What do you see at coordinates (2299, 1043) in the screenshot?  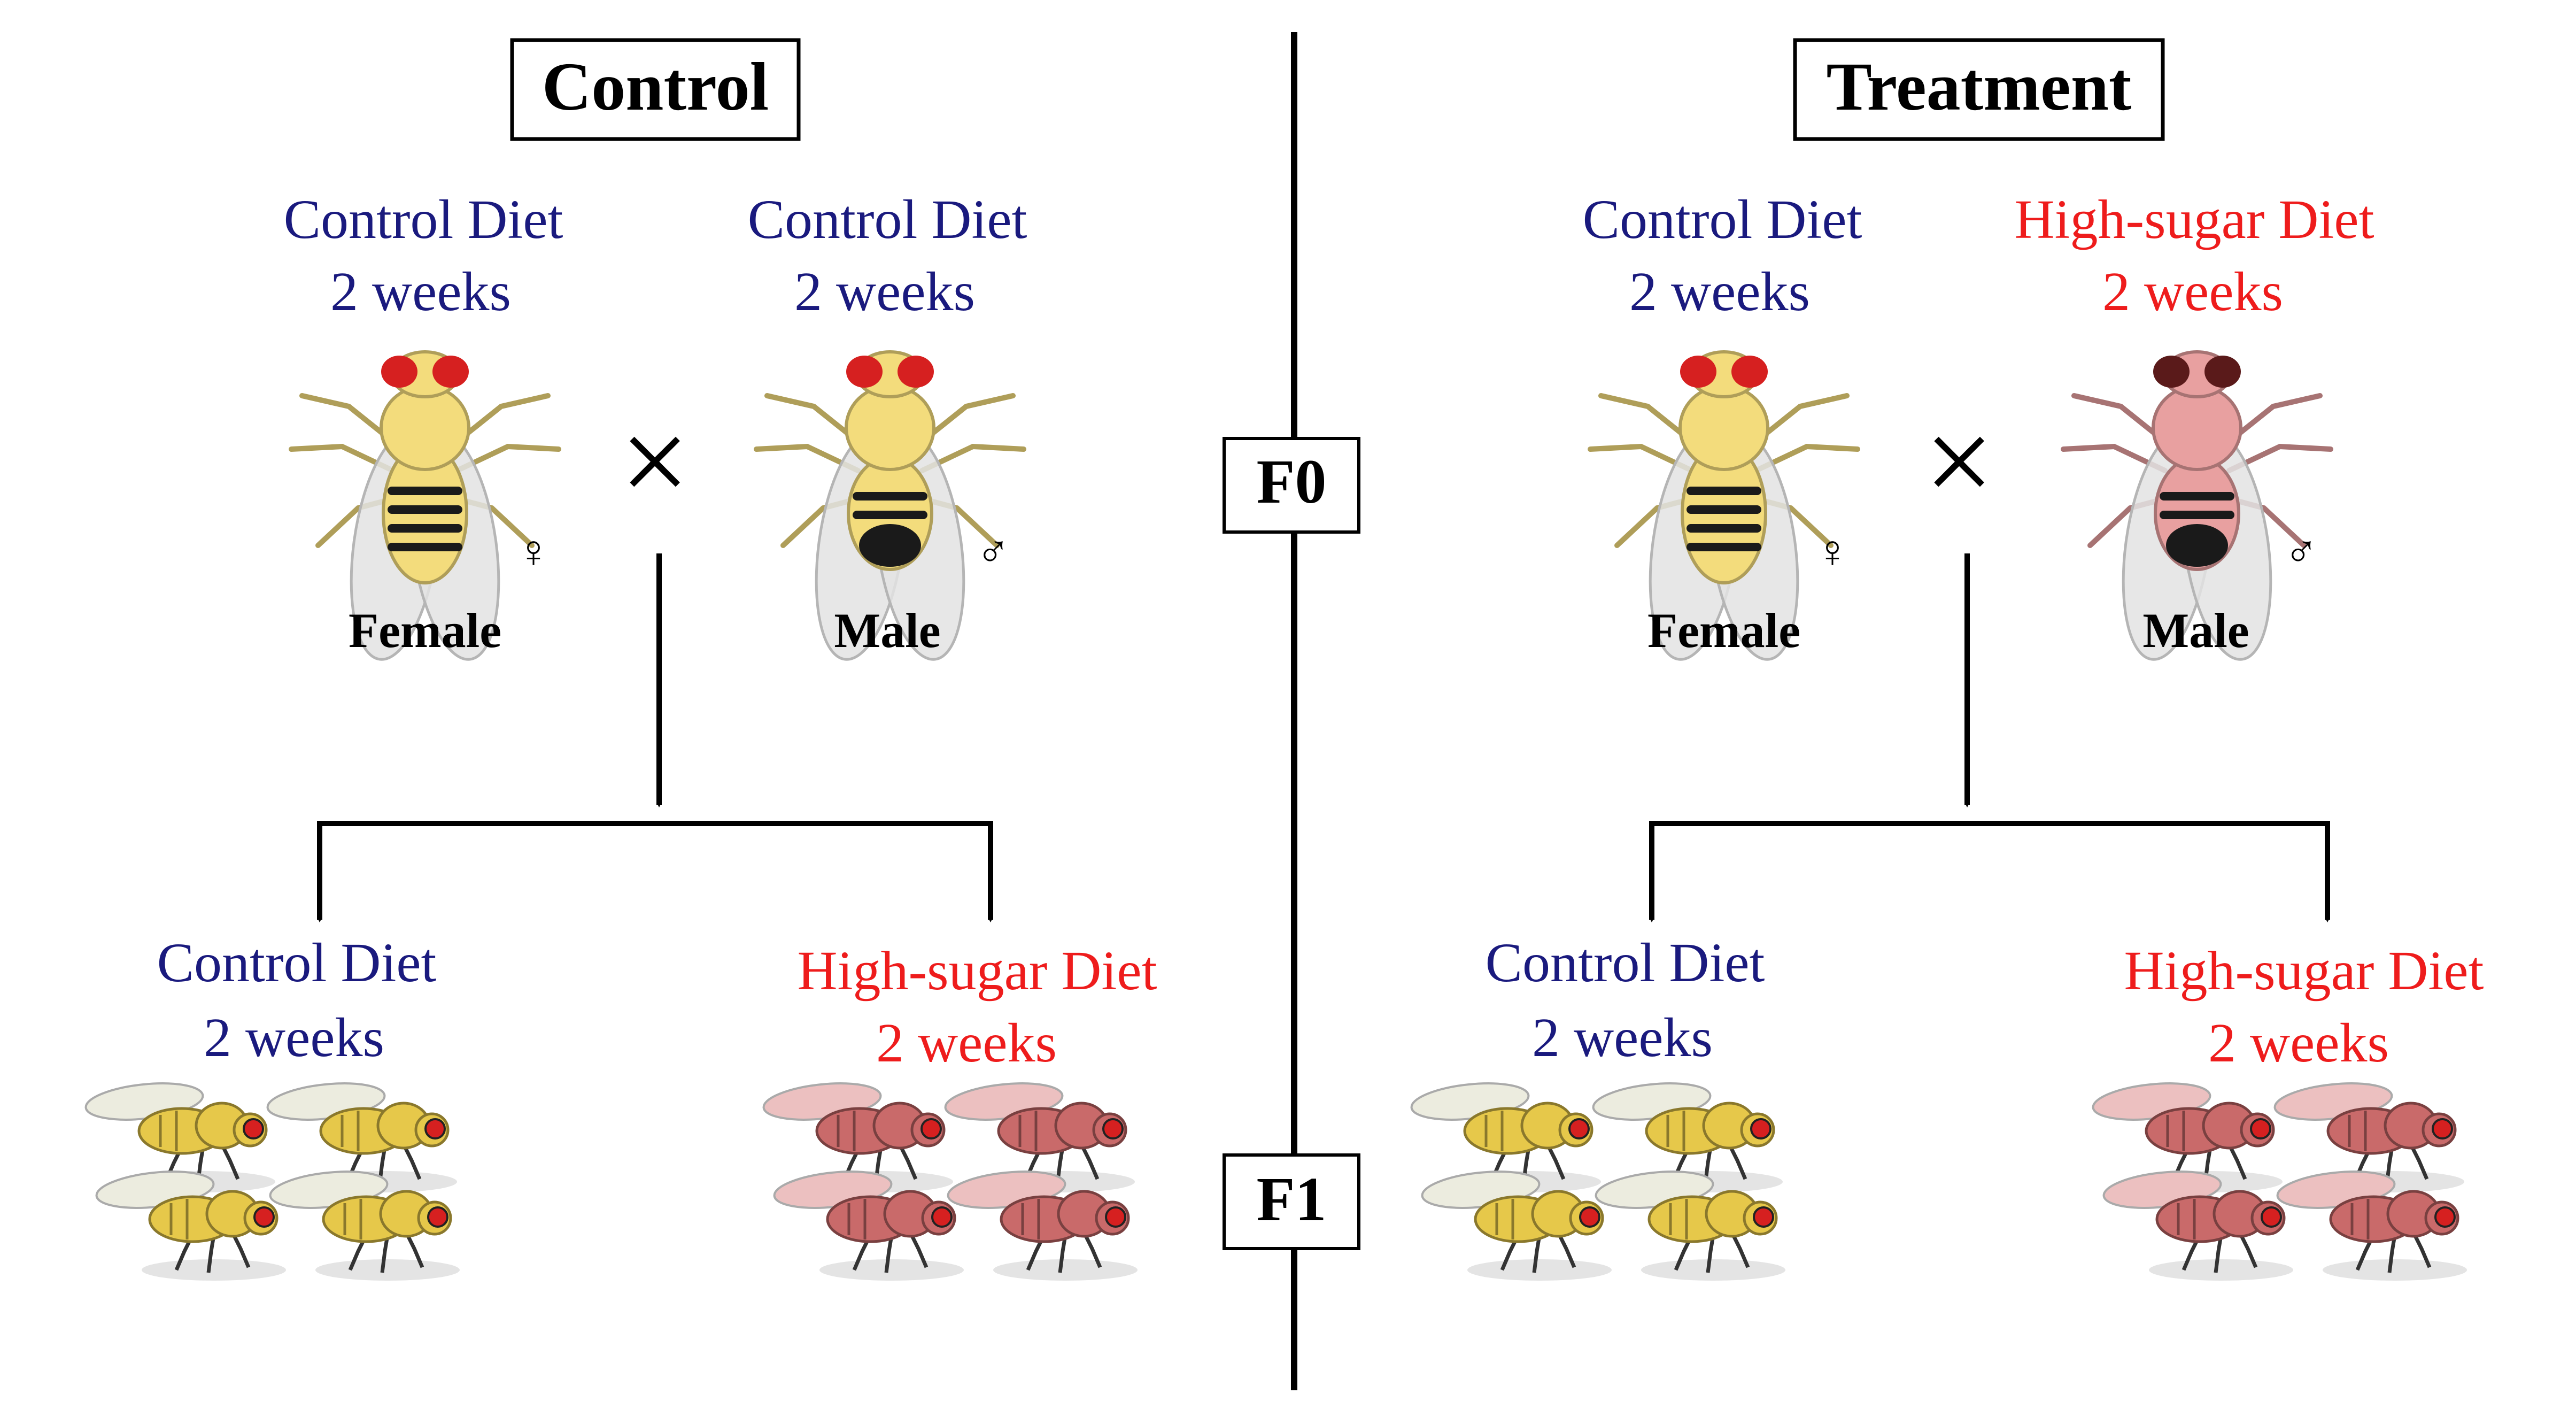 I see `treatment-offspring-highsugar-duration: 2 weeks` at bounding box center [2299, 1043].